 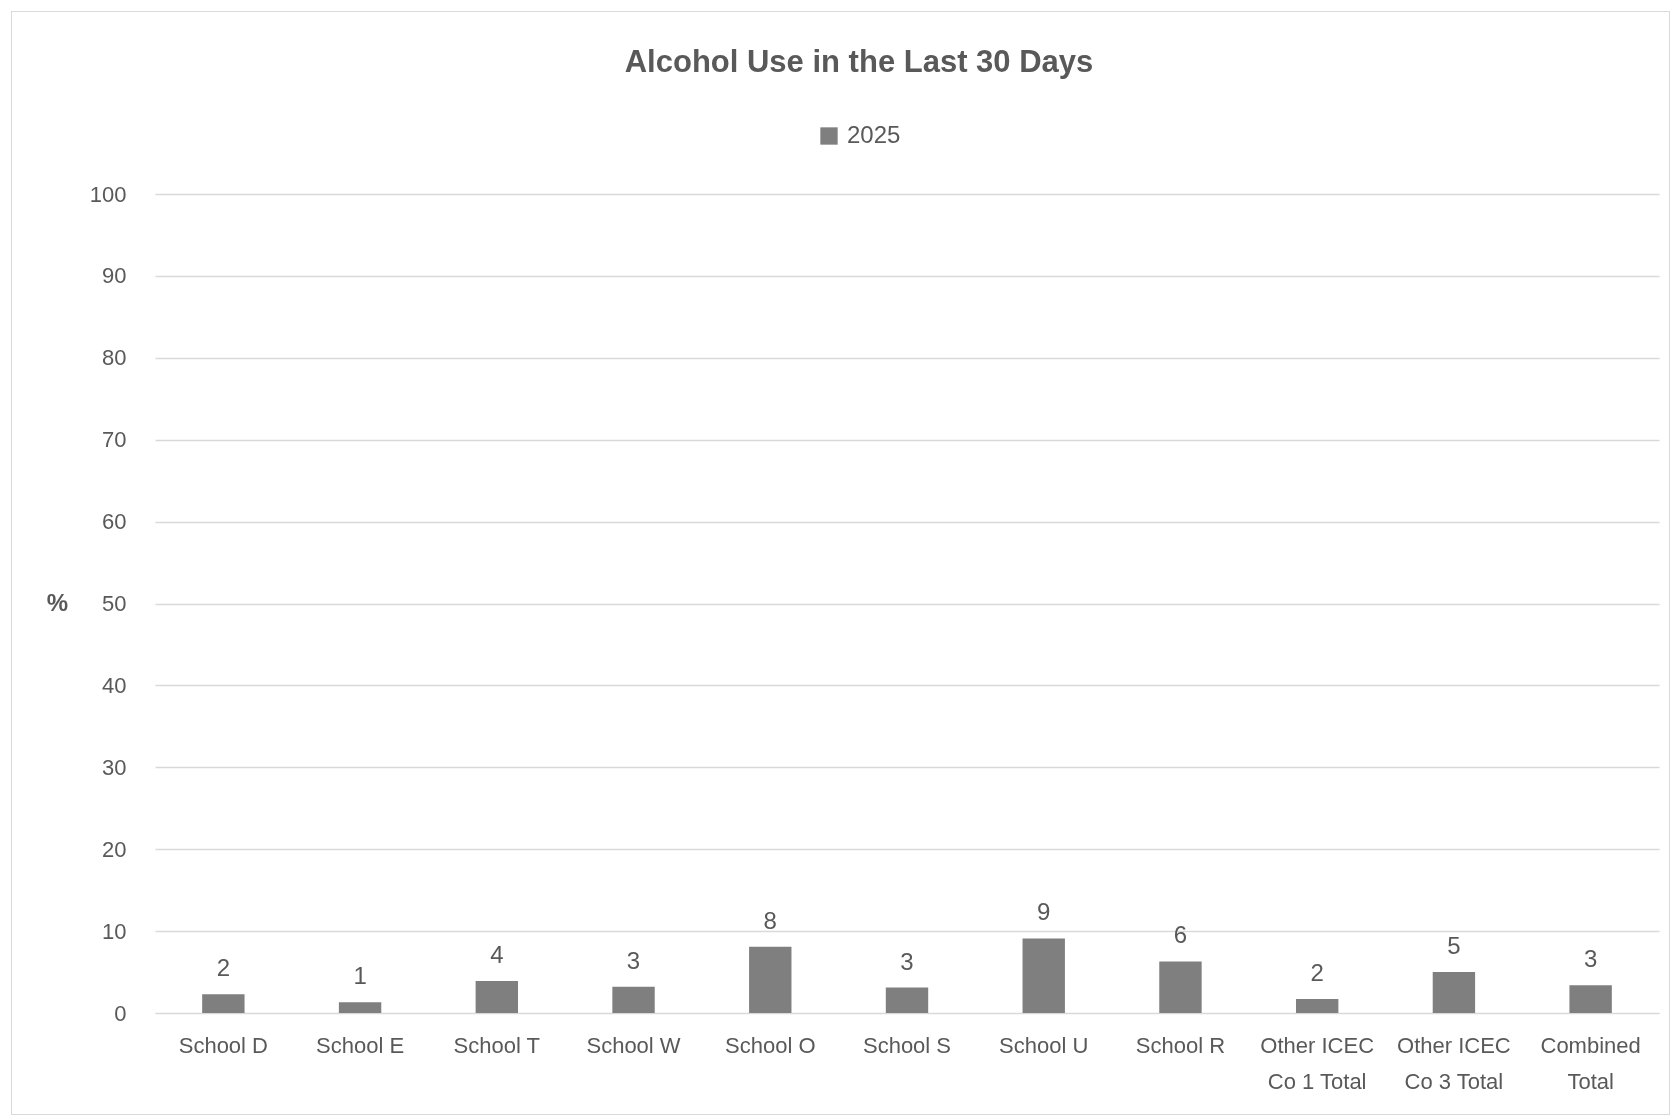 I want to click on x-tick-label: School E, so click(x=360, y=1045).